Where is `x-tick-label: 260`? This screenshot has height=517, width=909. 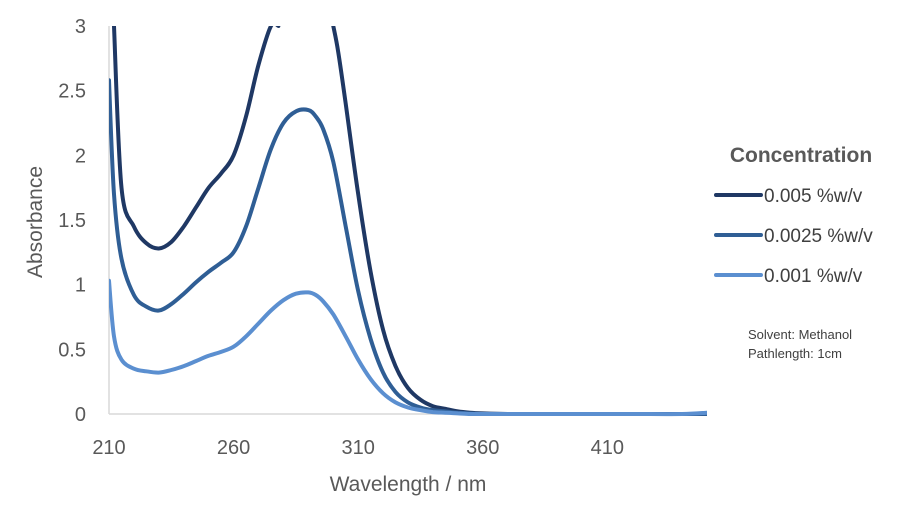
x-tick-label: 260 is located at coordinates (233, 448).